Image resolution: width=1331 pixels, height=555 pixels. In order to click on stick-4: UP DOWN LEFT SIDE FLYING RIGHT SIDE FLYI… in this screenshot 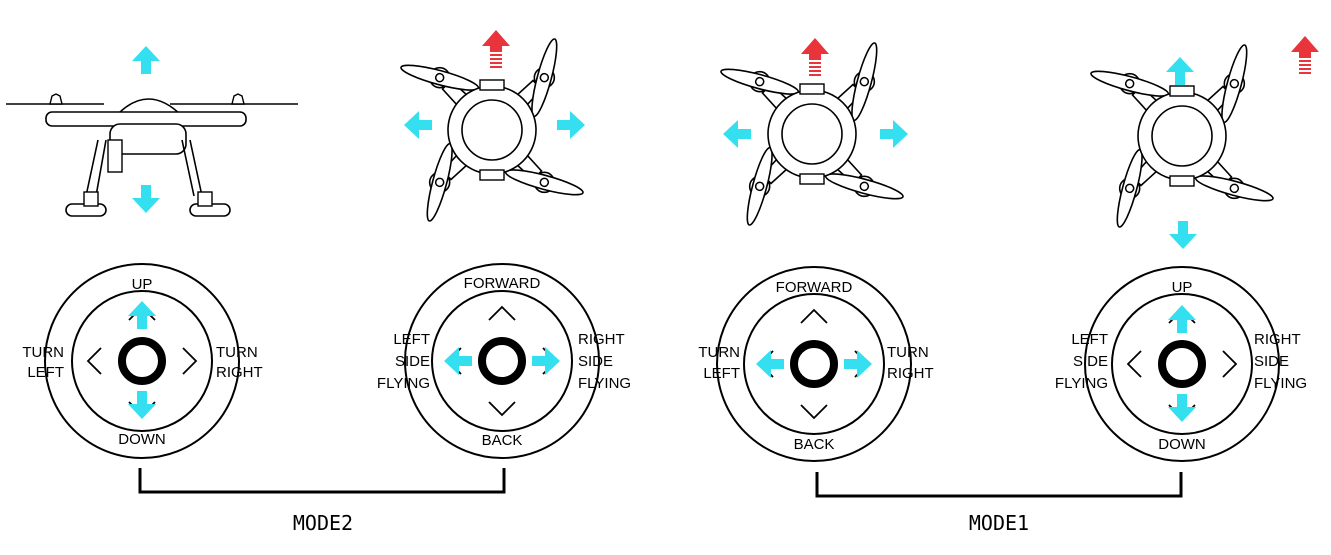, I will do `click(1181, 364)`.